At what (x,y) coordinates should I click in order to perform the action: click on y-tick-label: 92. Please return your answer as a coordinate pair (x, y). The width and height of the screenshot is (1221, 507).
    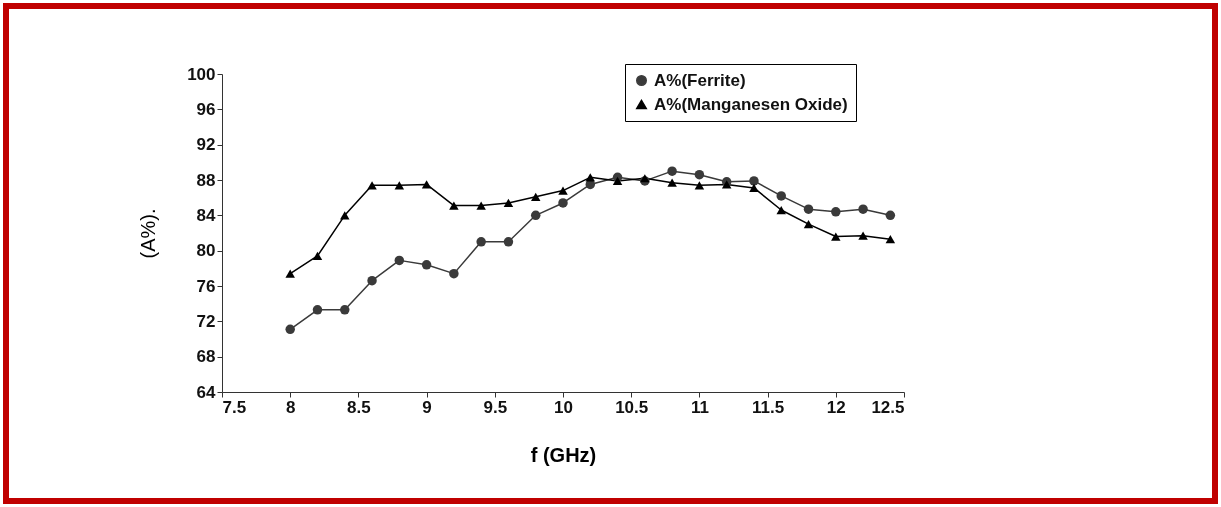
    Looking at the image, I should click on (206, 145).